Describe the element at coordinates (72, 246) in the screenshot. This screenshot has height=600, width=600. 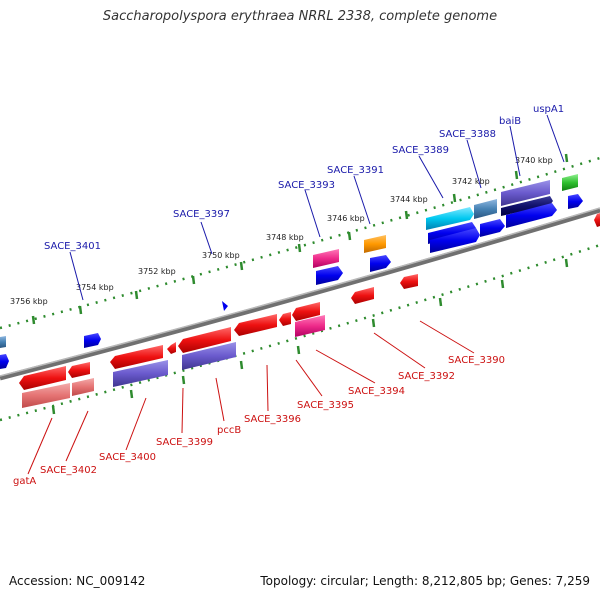
I see `gene-label: SACE_3401` at that location.